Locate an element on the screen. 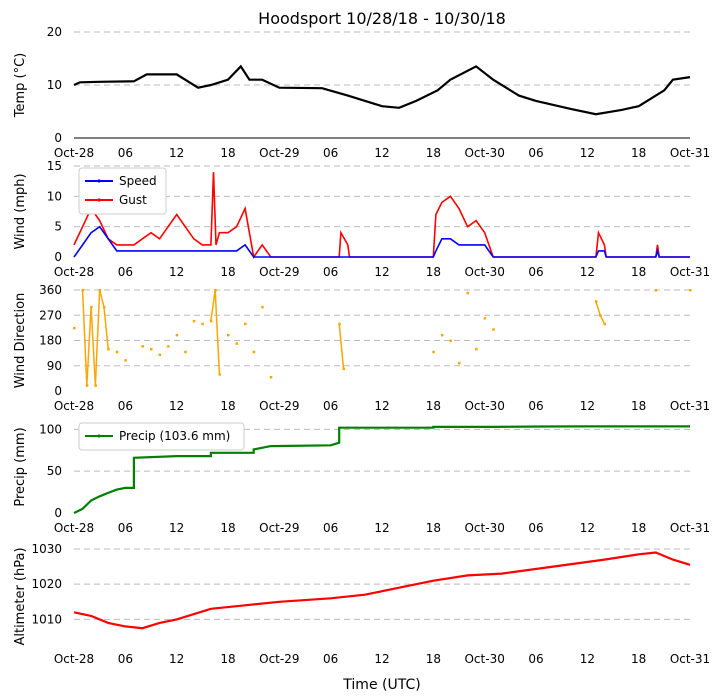 The width and height of the screenshot is (721, 700). y-tick-label: 20 is located at coordinates (54, 32).